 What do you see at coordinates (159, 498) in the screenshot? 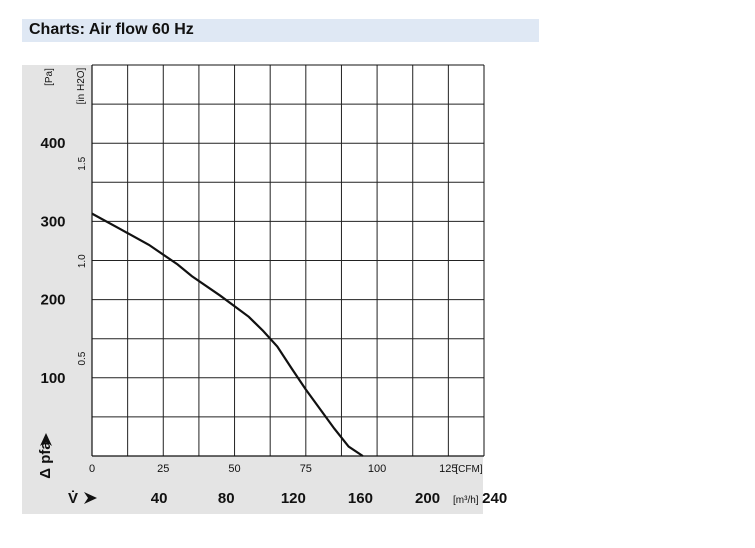
I see `x-tick-label-m3h: 40` at bounding box center [159, 498].